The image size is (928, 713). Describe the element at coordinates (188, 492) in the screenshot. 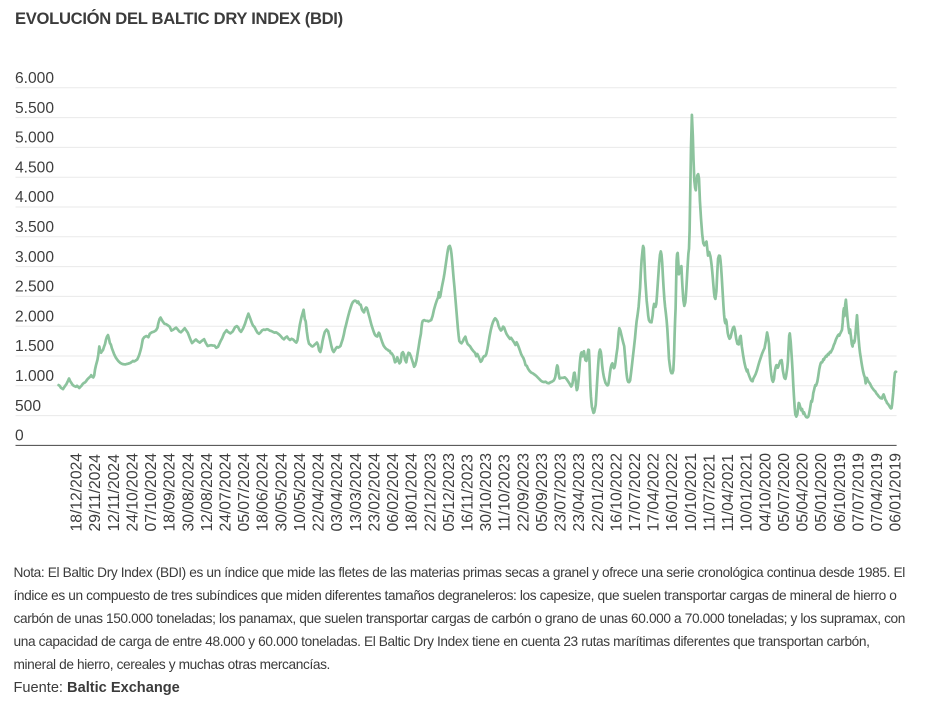

I see `svg-text: 30/08/2024` at that location.